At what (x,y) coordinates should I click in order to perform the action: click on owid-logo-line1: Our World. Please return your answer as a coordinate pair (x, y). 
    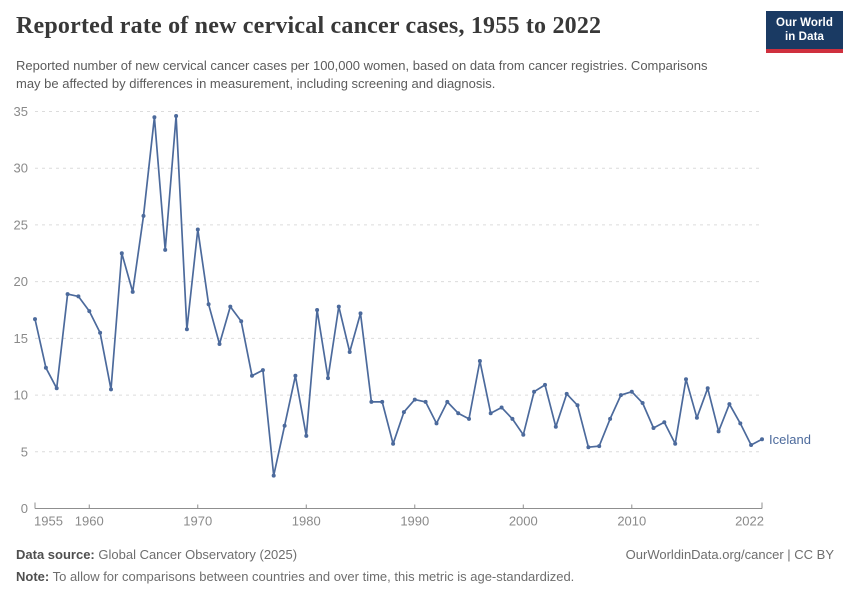
    Looking at the image, I should click on (804, 23).